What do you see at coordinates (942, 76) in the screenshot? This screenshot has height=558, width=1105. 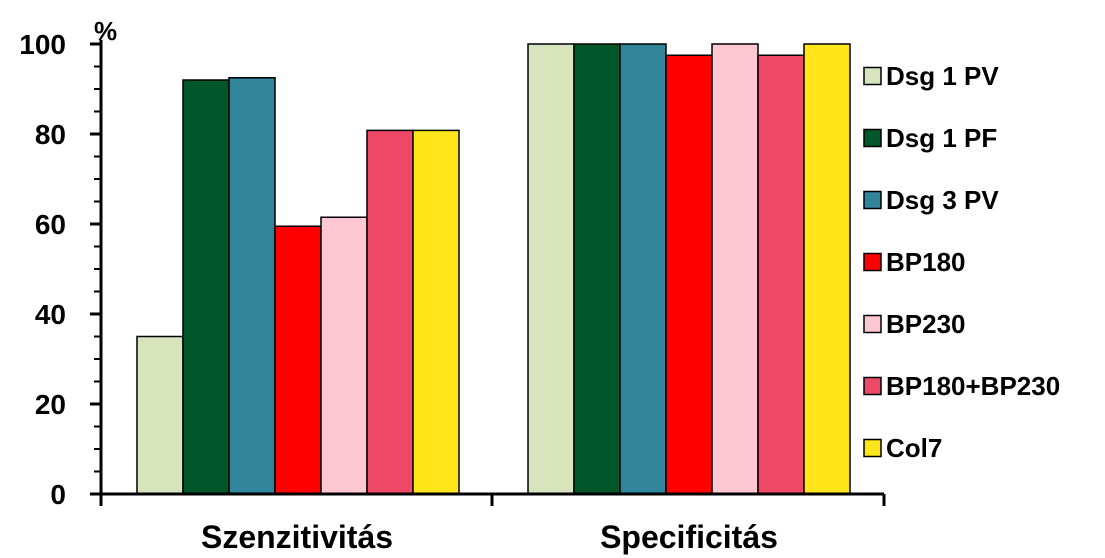 I see `legend-label-0: Dsg 1 PV` at bounding box center [942, 76].